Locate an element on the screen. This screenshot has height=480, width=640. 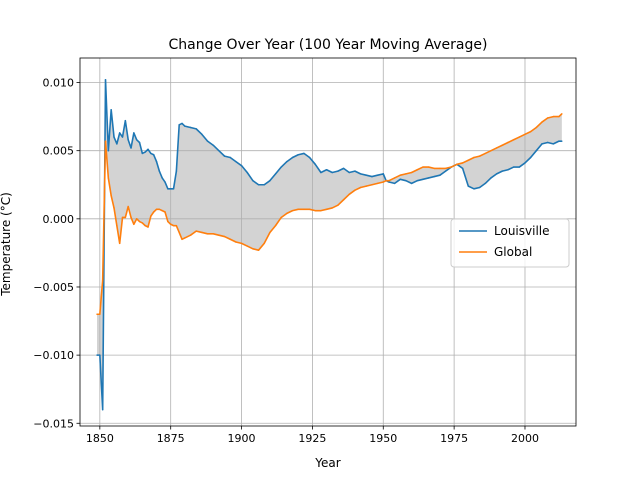
x-tick-label: 2000 is located at coordinates (525, 438).